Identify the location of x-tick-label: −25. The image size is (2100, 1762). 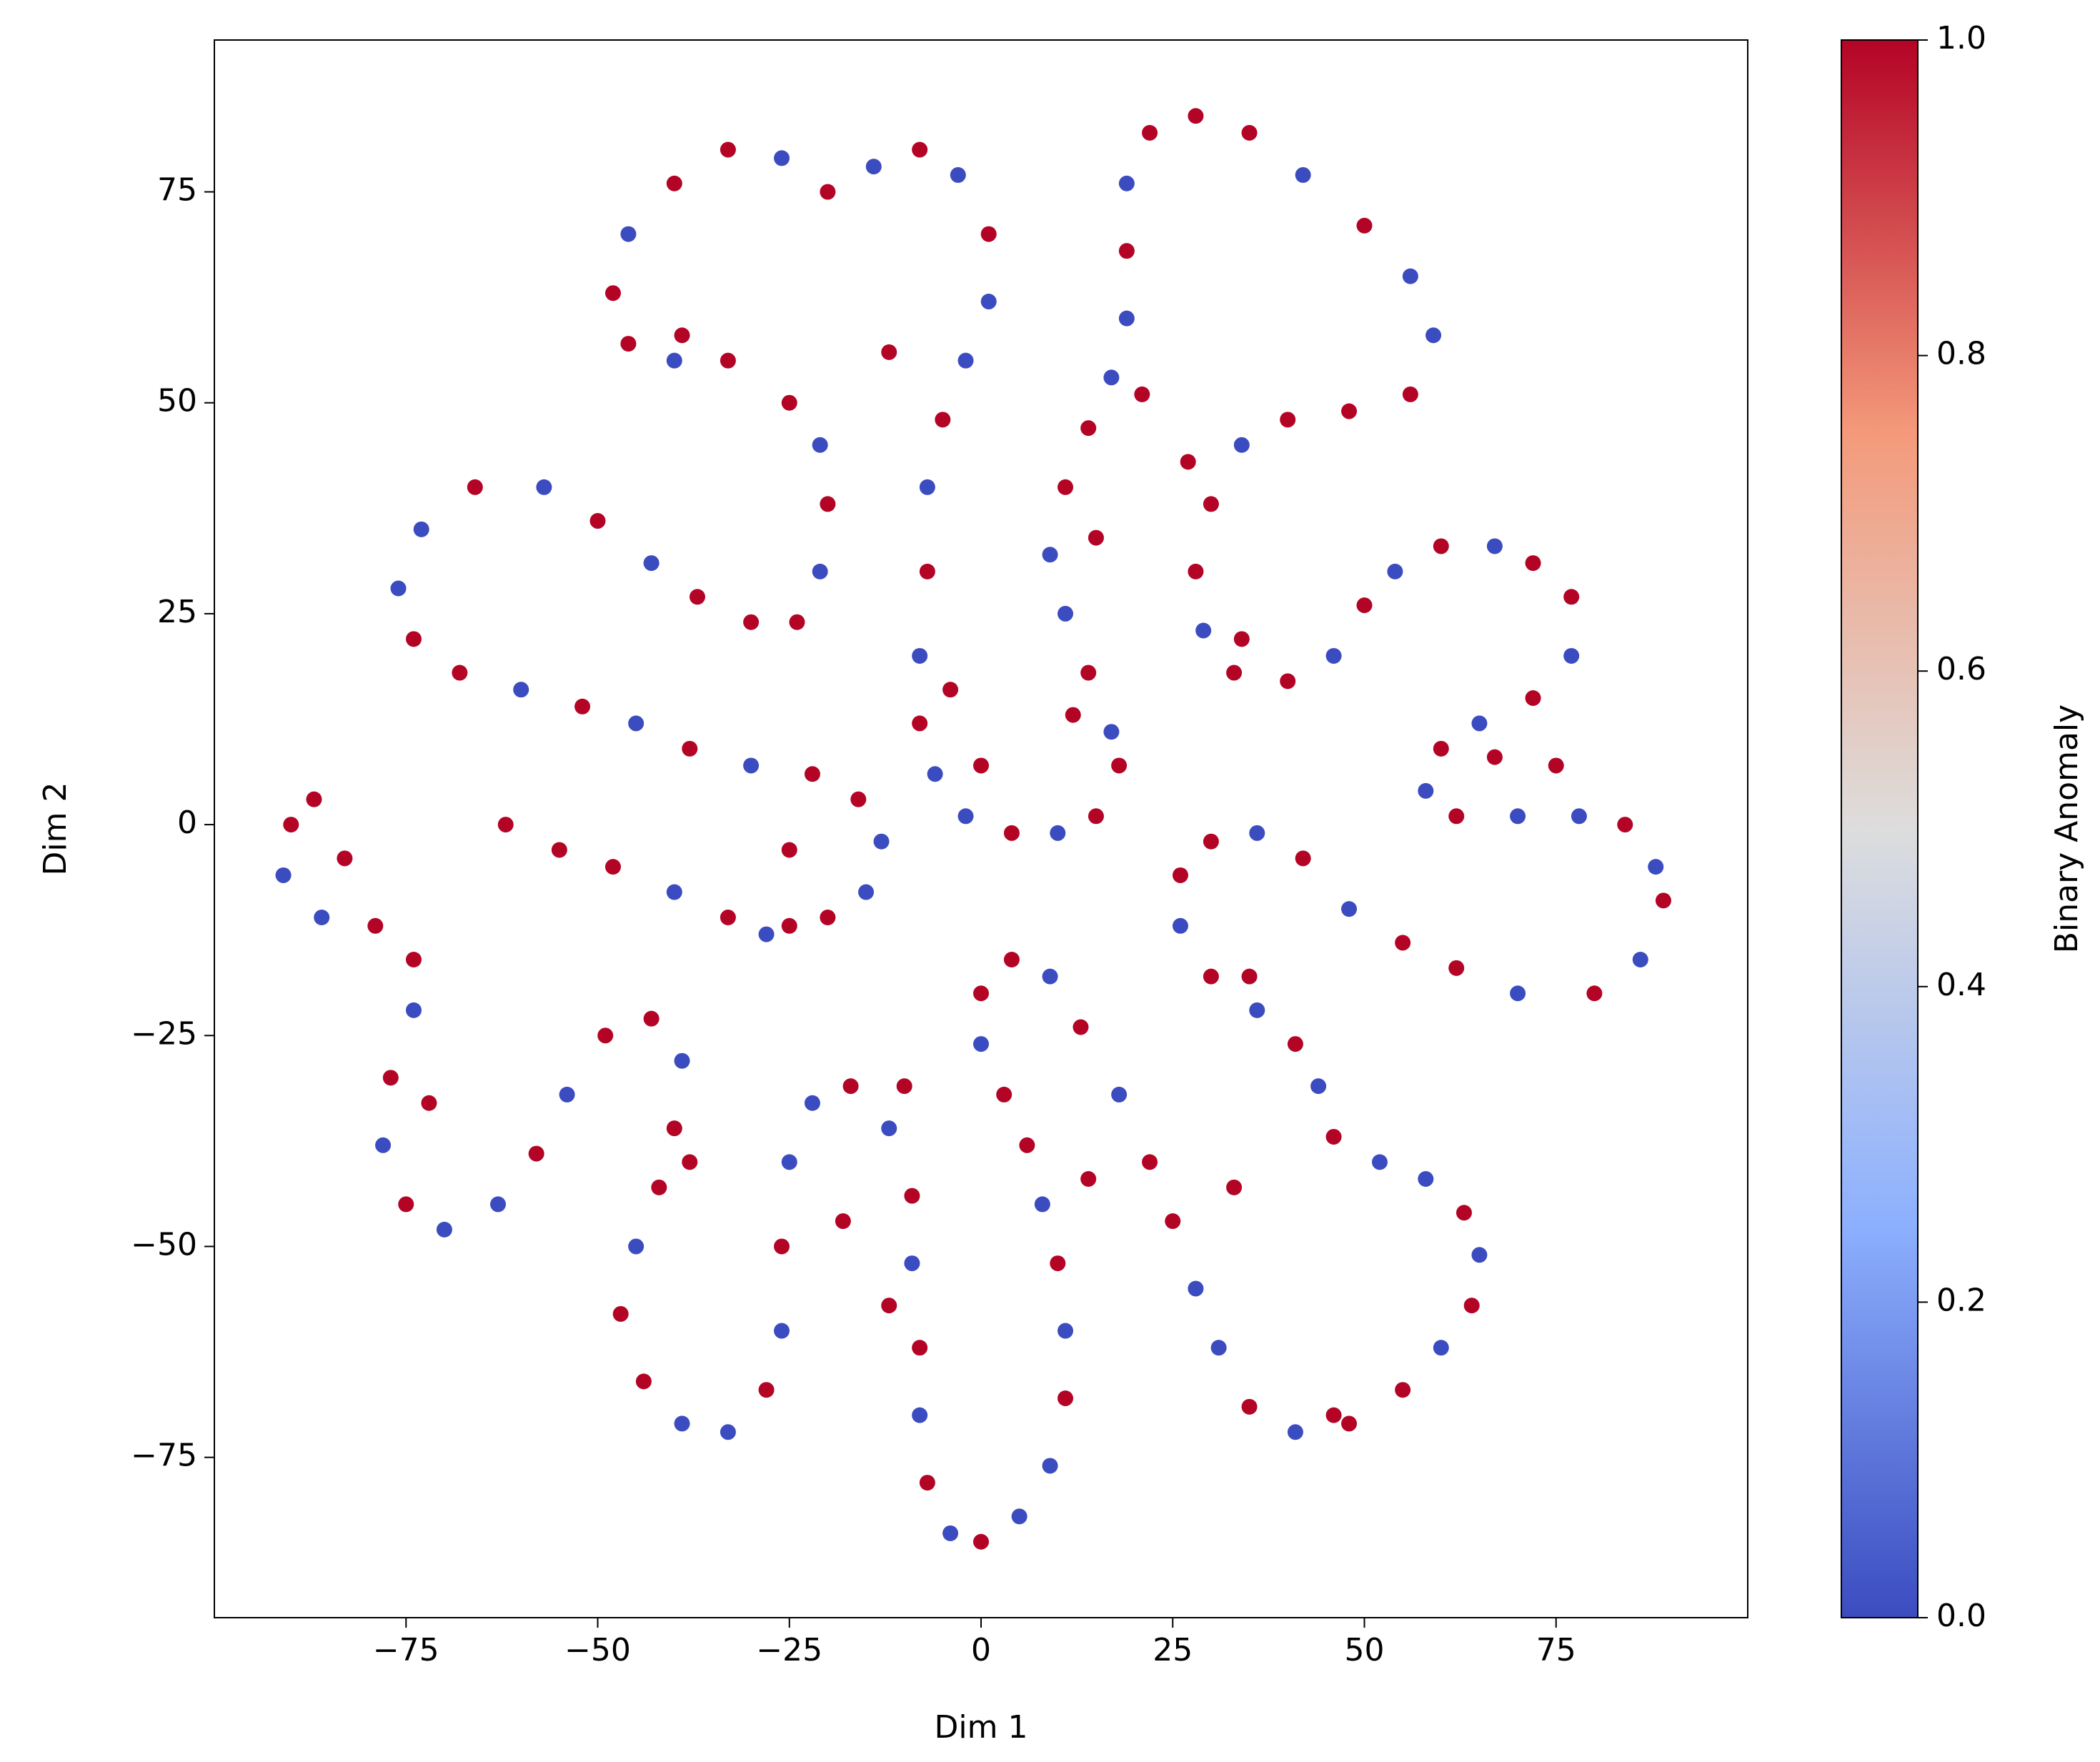
(789, 1650).